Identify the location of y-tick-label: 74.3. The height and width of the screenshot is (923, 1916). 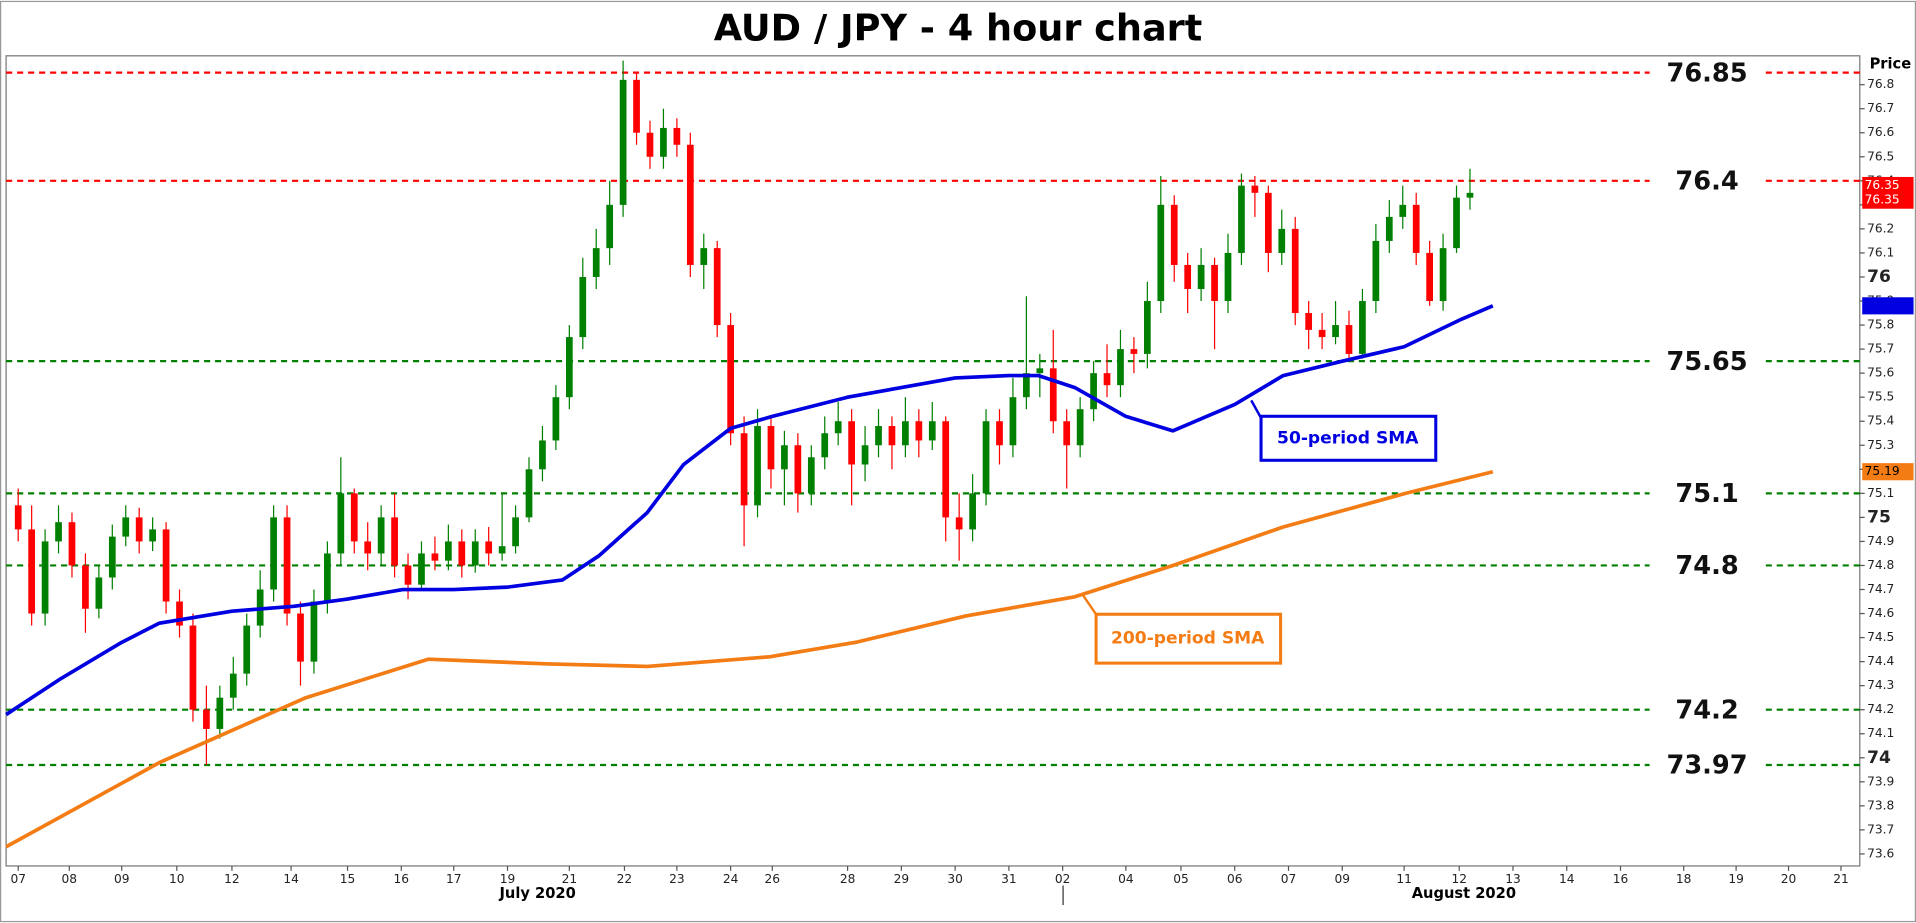
(1880, 685).